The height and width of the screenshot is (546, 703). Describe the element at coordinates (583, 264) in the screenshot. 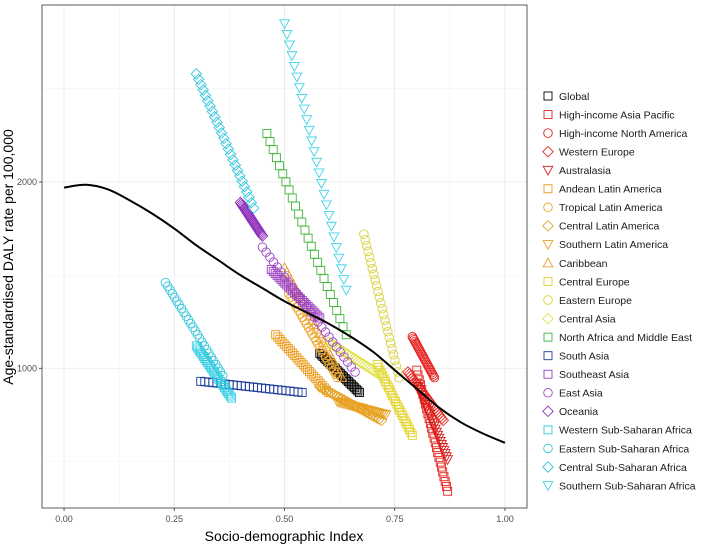

I see `legend-label: Caribbean` at that location.